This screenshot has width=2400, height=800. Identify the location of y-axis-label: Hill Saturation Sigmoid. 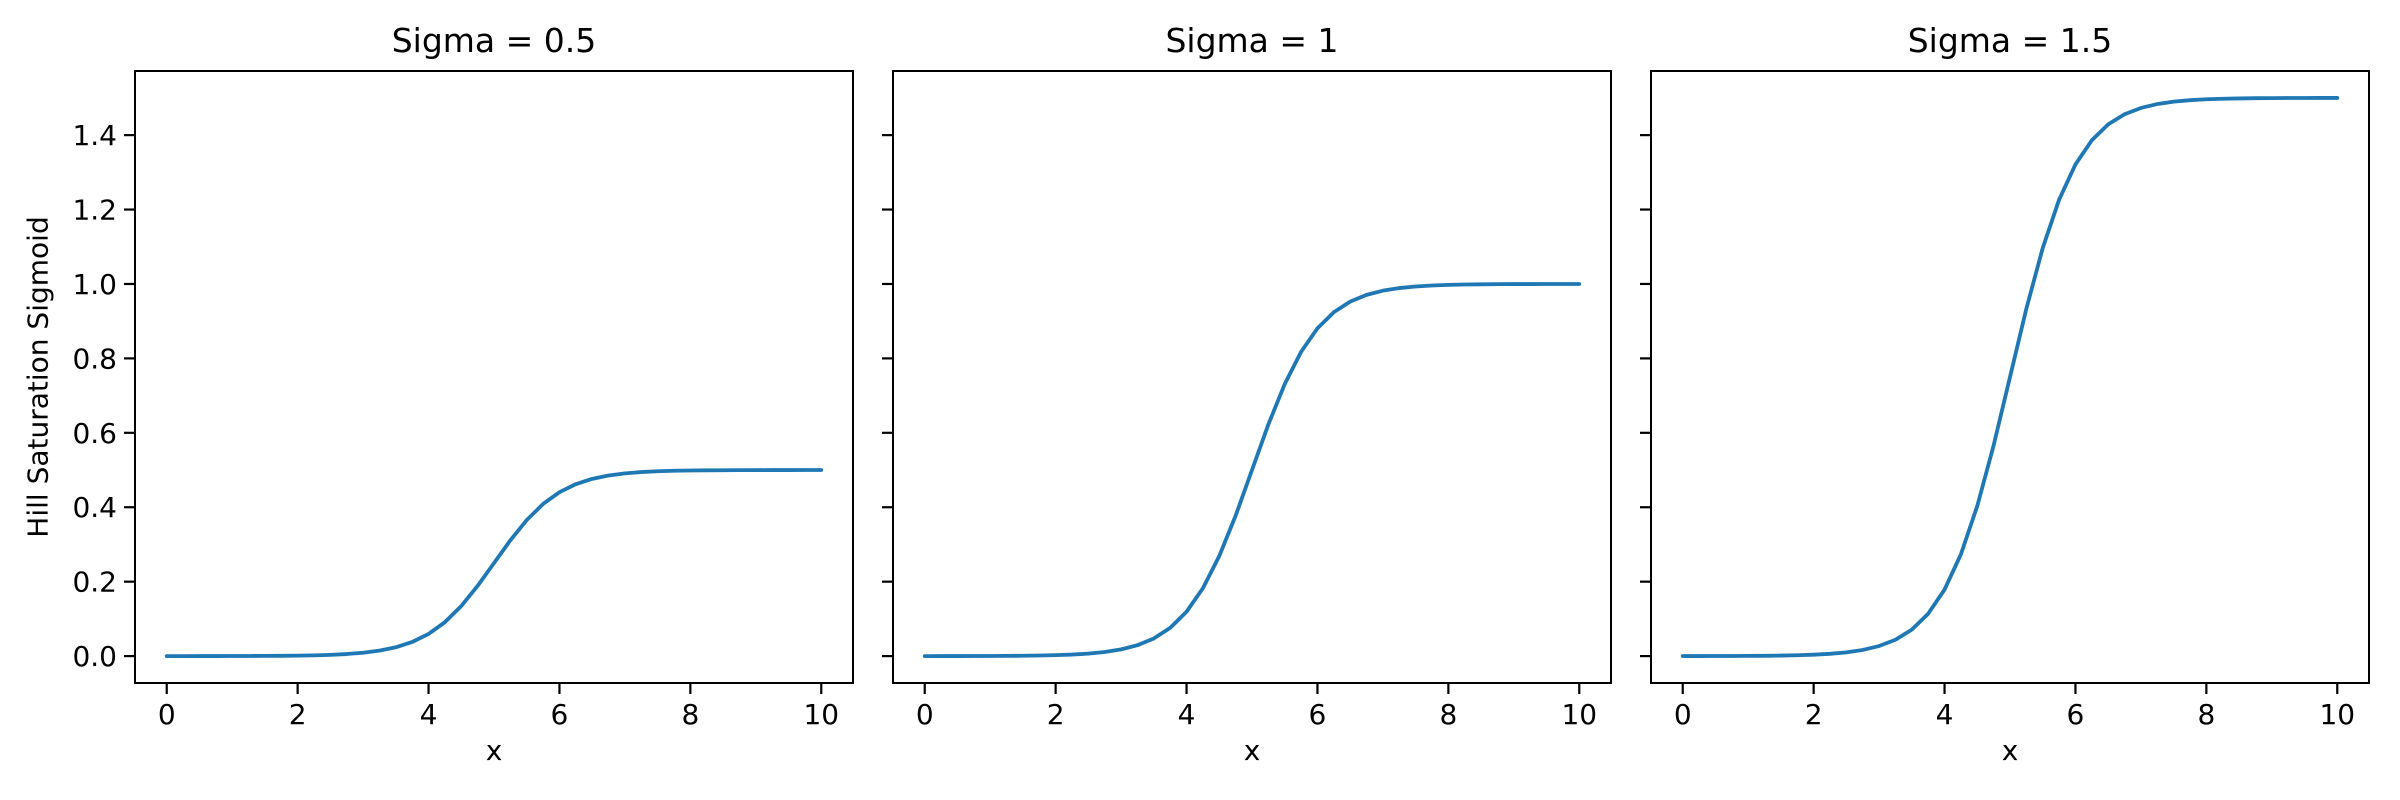
(38, 377).